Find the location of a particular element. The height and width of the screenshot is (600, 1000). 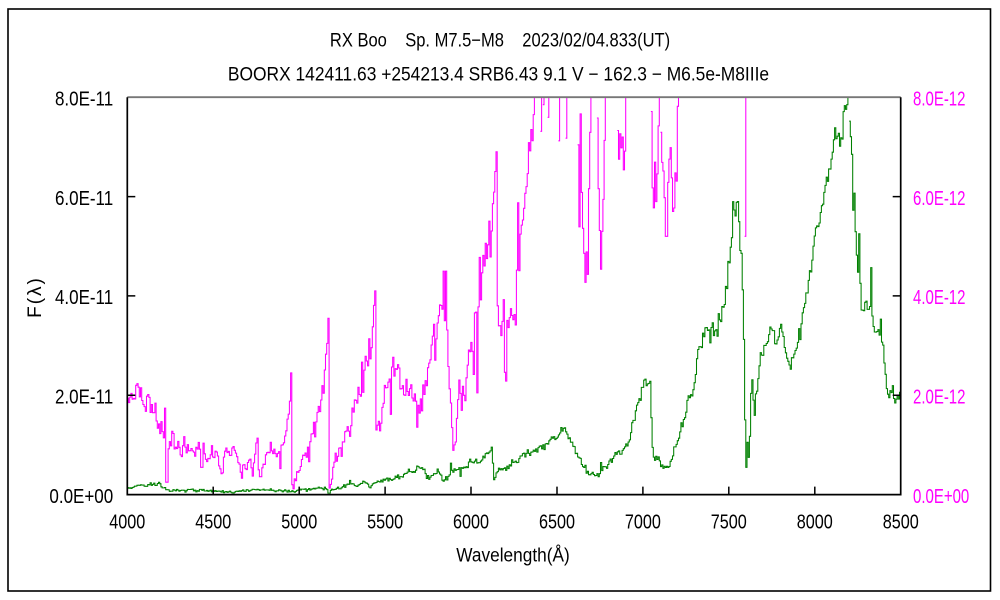

svg-text: 2.0E-12 is located at coordinates (939, 396).